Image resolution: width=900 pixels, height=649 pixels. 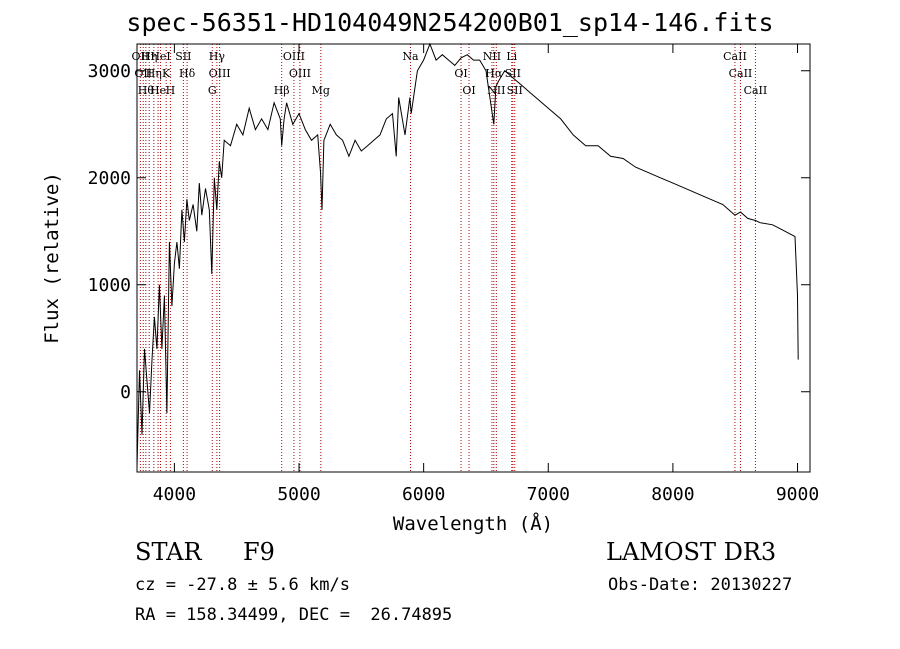 I want to click on y-tick-label: 0, so click(x=125, y=392).